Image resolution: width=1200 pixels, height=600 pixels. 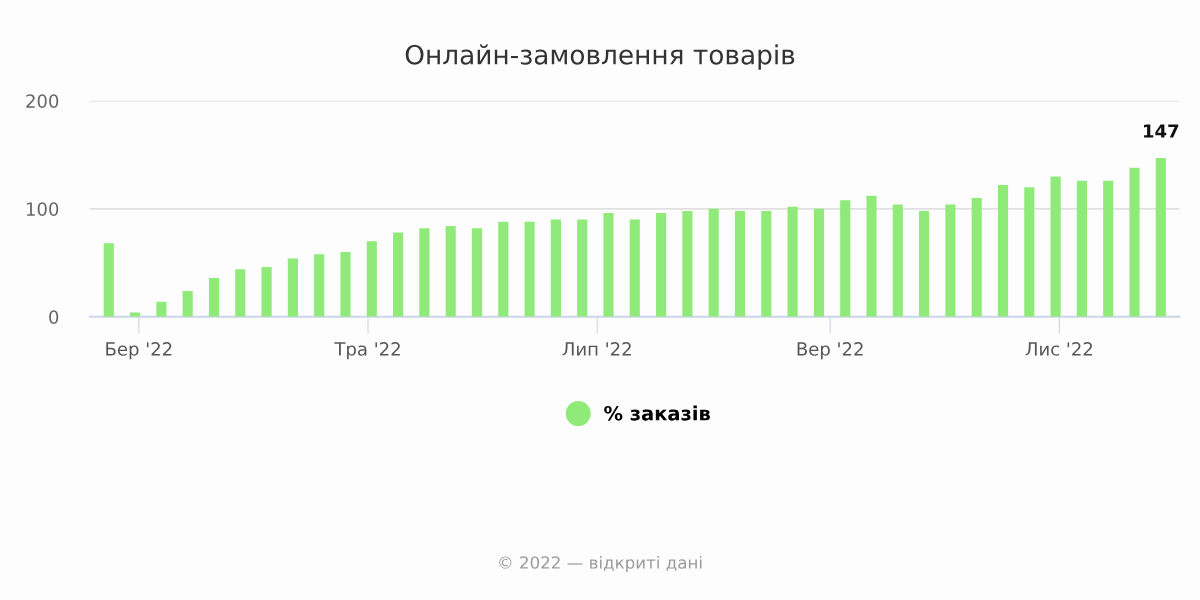 What do you see at coordinates (42, 209) in the screenshot?
I see `y-tick-label: 100` at bounding box center [42, 209].